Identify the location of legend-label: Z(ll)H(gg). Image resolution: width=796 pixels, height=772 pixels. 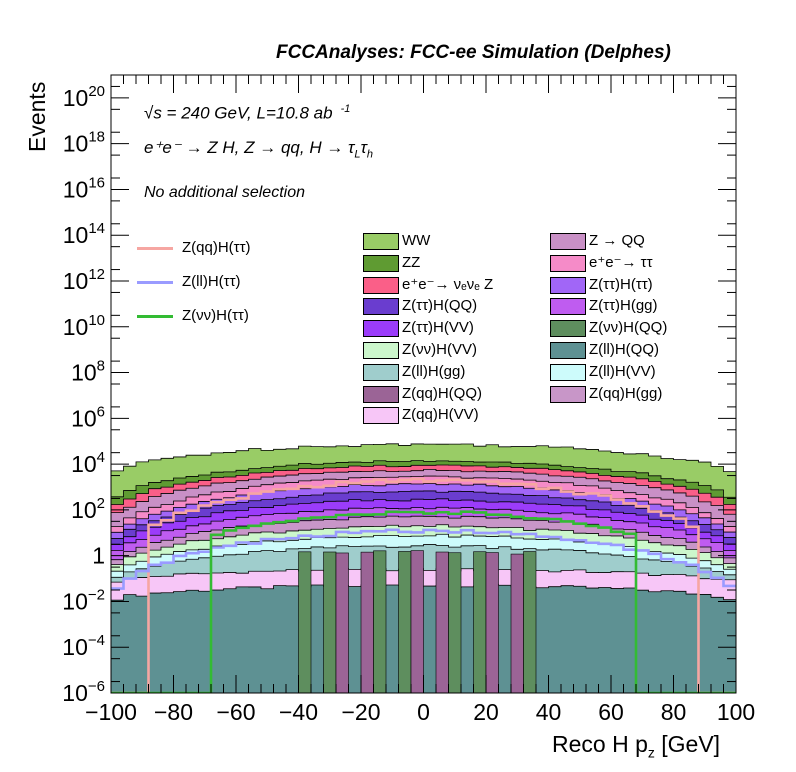
(434, 371).